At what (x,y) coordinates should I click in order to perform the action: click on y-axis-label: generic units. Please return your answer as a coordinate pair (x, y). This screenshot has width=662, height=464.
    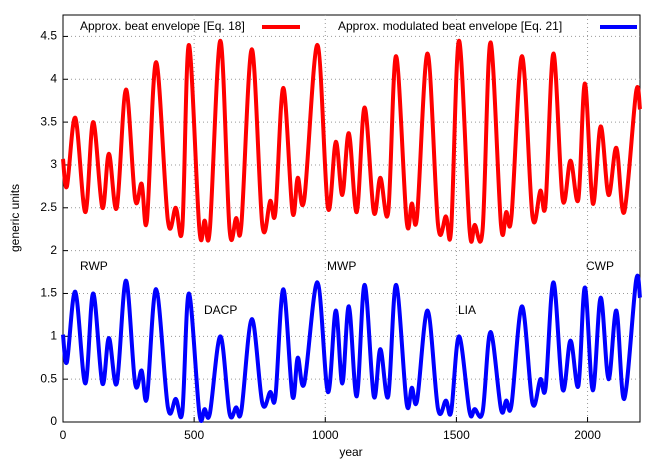
    Looking at the image, I should click on (15, 218).